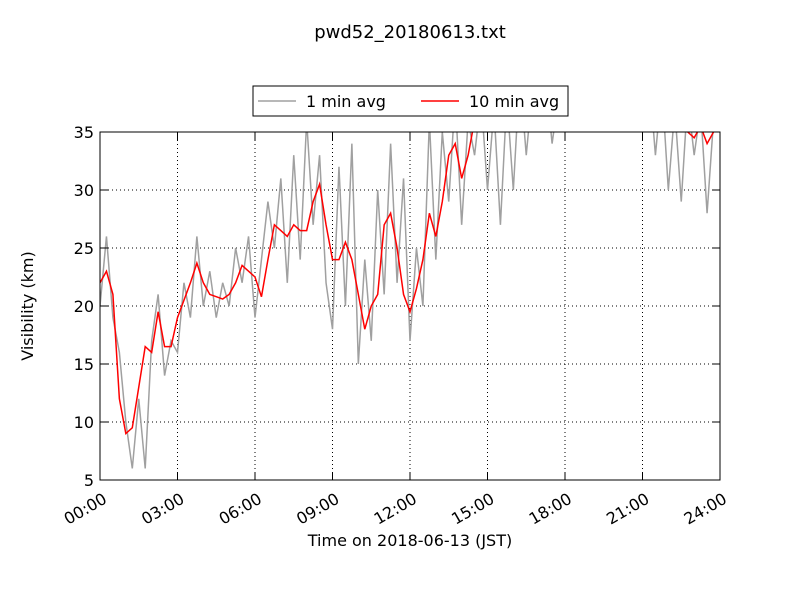 The image size is (800, 604). What do you see at coordinates (84, 190) in the screenshot?
I see `y-tick-label: 30` at bounding box center [84, 190].